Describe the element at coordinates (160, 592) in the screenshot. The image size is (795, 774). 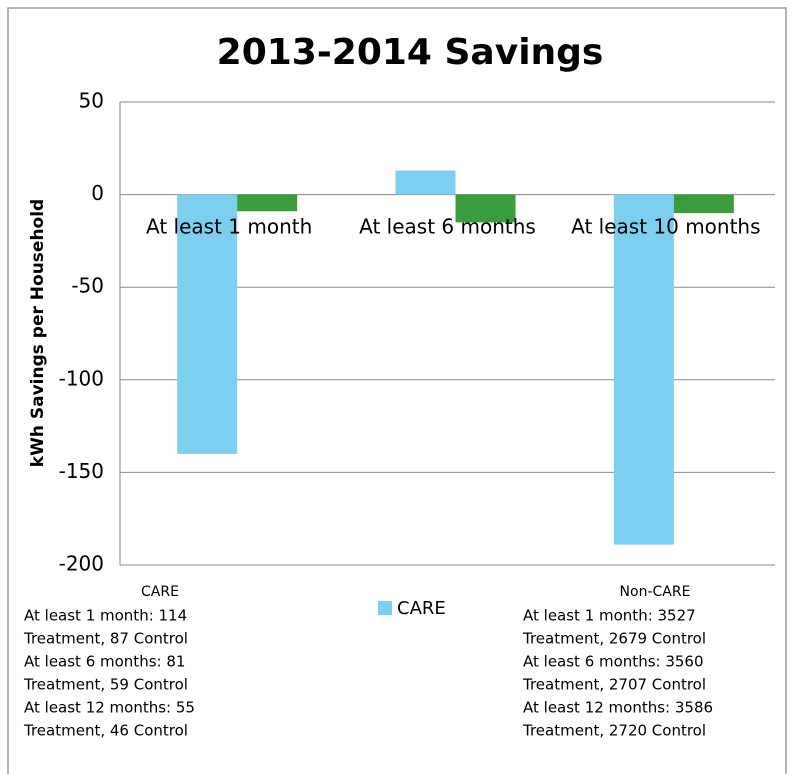
I see `annotation-heading: CARE` at that location.